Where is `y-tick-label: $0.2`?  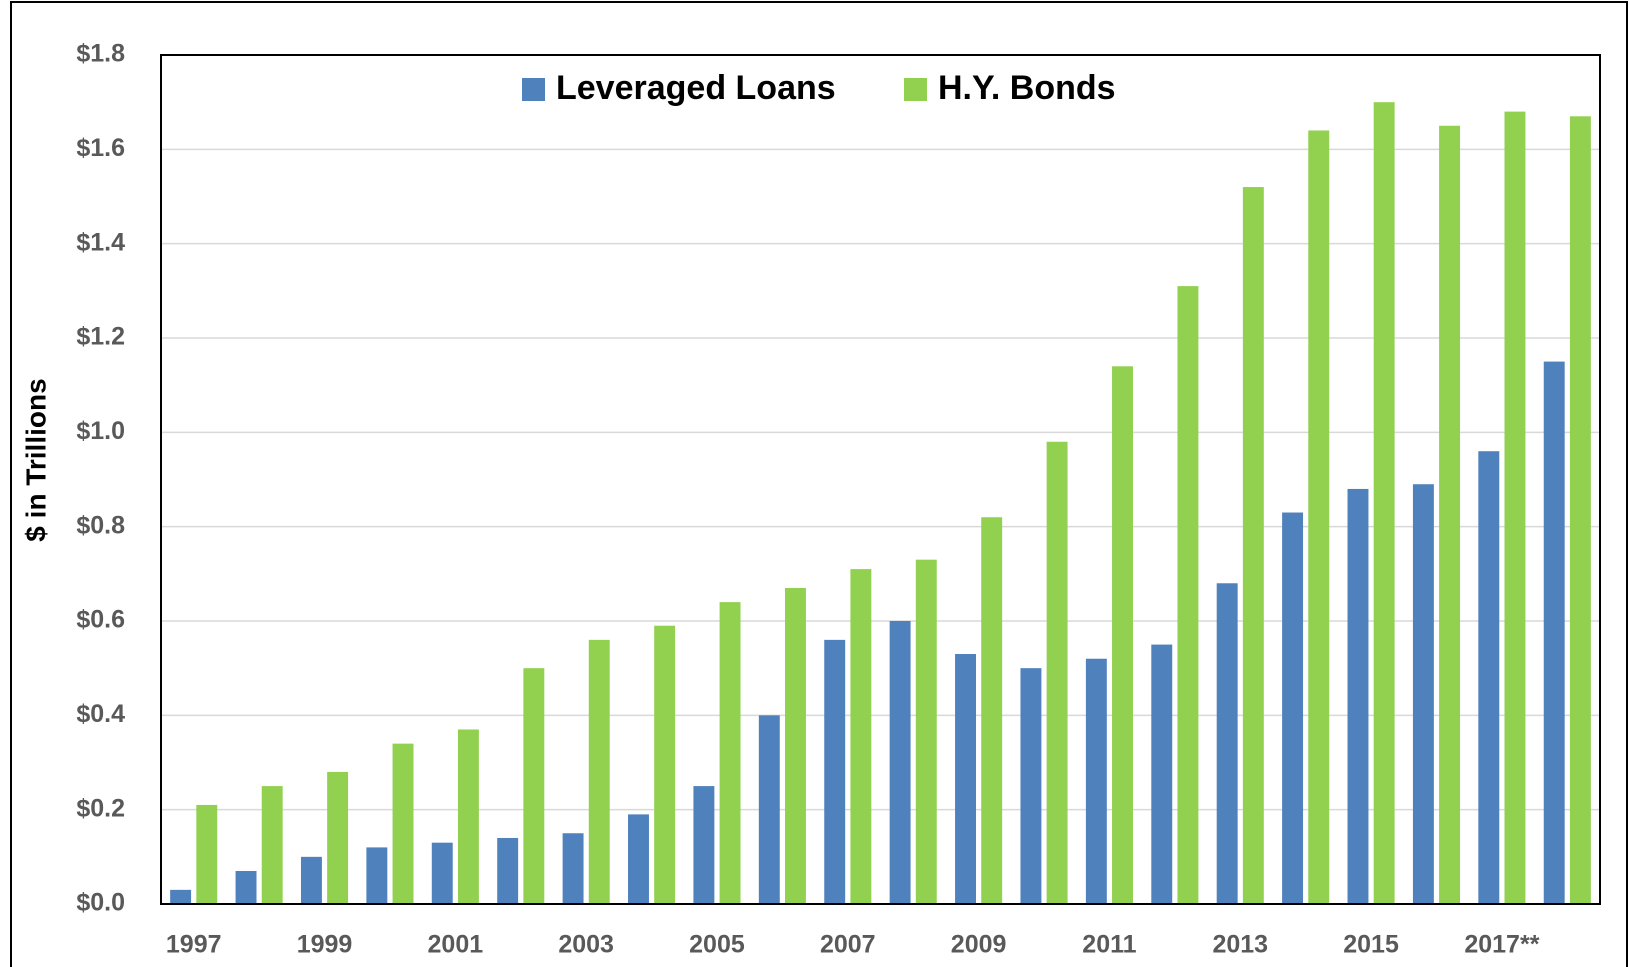 y-tick-label: $0.2 is located at coordinates (100, 808).